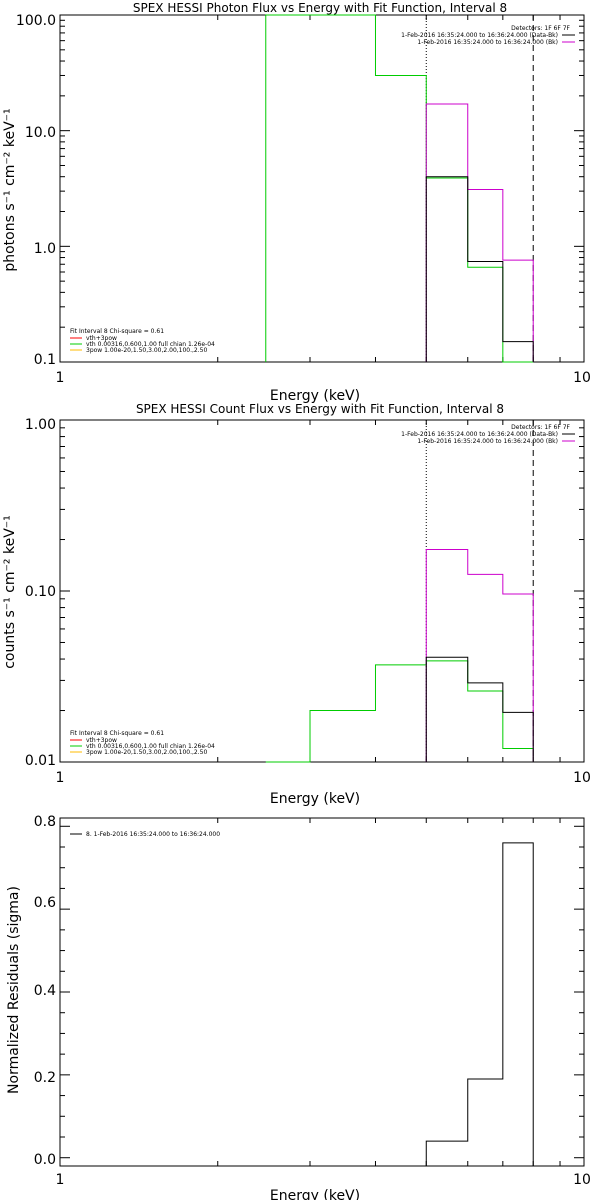 Image resolution: width=600 pixels, height=1200 pixels. Describe the element at coordinates (146, 350) in the screenshot. I see `photon-flux-fit-entry-2: 3pow 1.00e-20,1.50,3.00,2.00,100.,2.50` at that location.